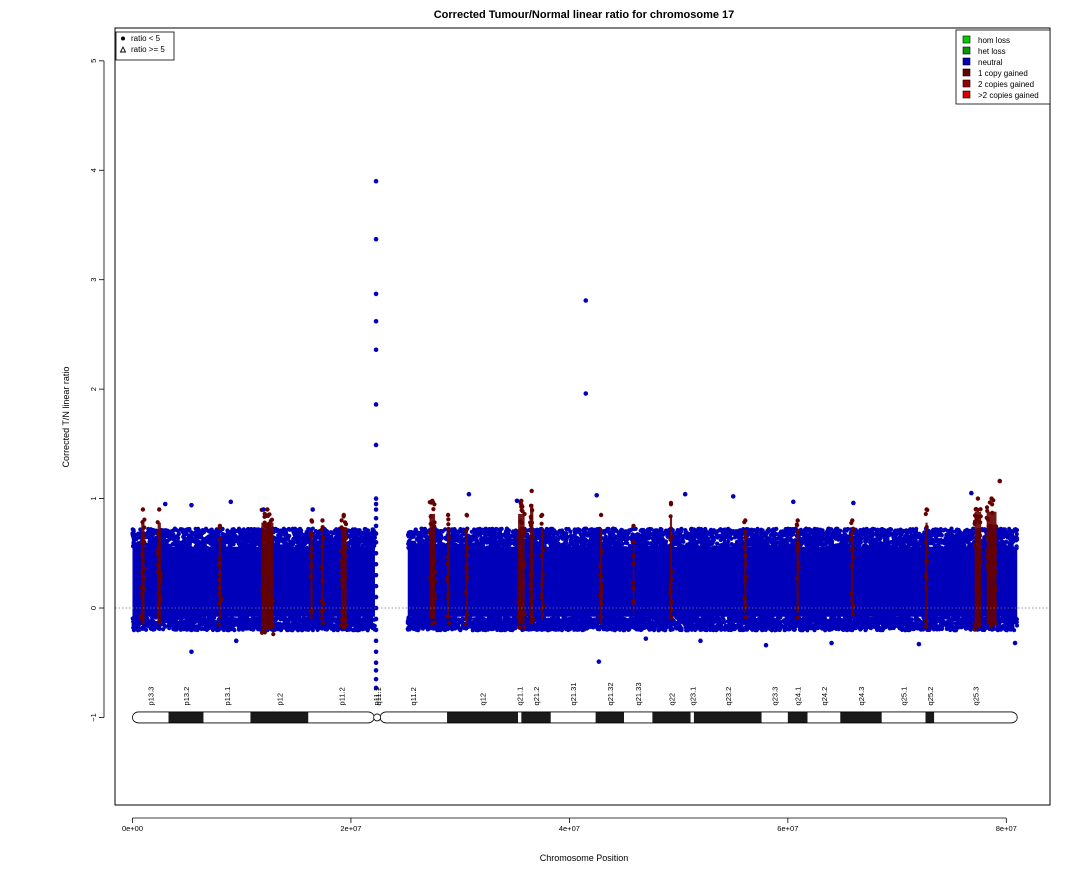  I want to click on x-axis-label: Chromosome Position, so click(584, 858).